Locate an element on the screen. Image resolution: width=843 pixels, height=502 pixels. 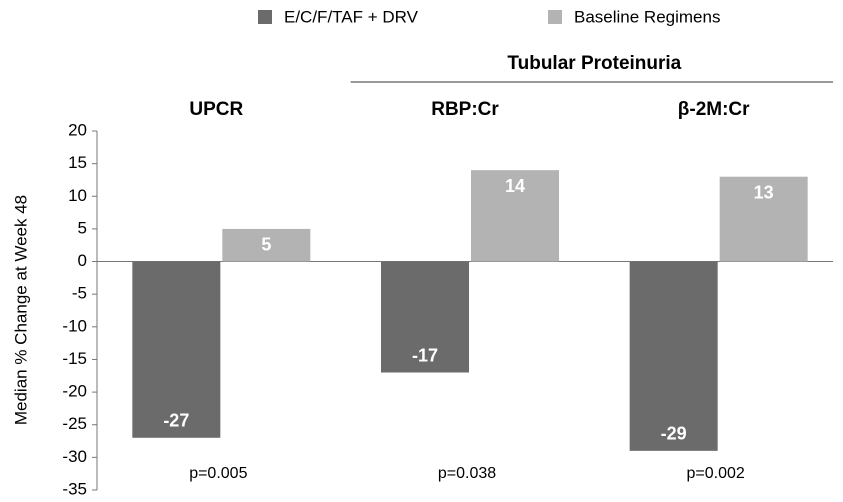
legend-label: E/C/F/TAF + DRV is located at coordinates (351, 16).